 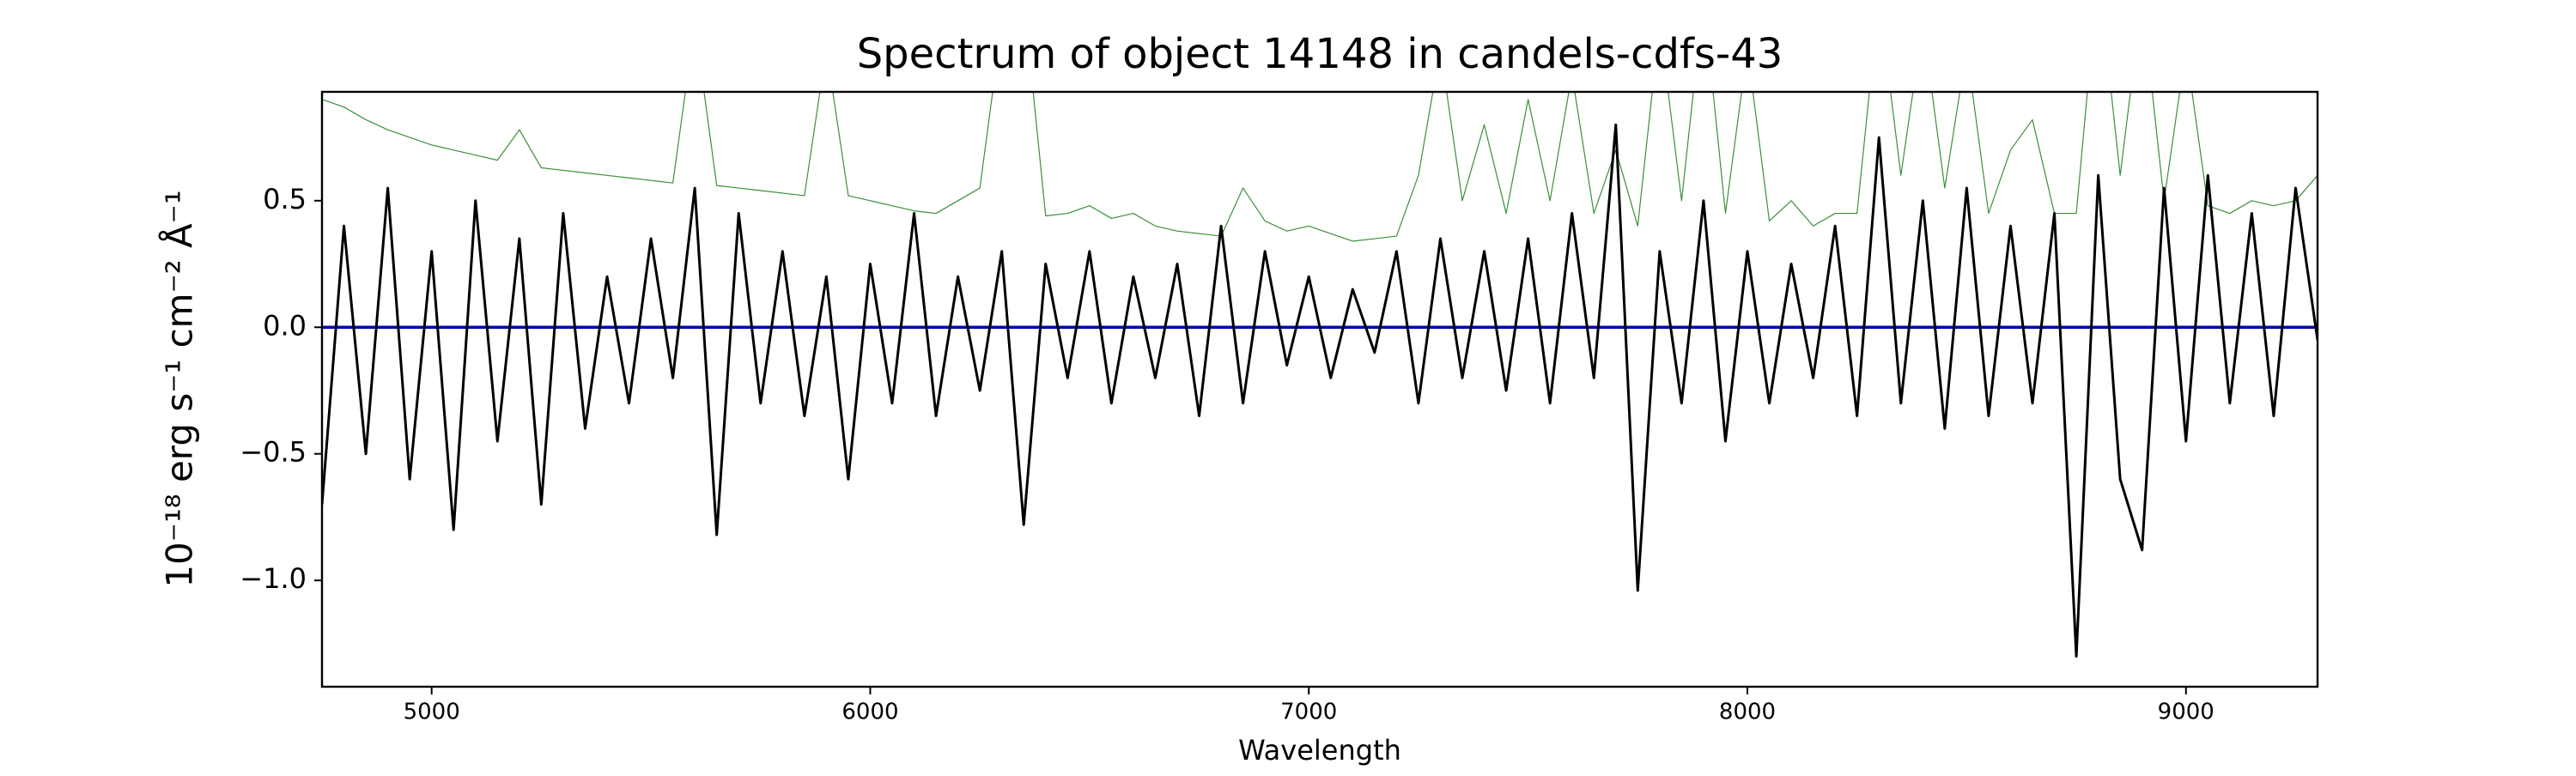 I want to click on x-axis-label: Wavelength, so click(x=1319, y=750).